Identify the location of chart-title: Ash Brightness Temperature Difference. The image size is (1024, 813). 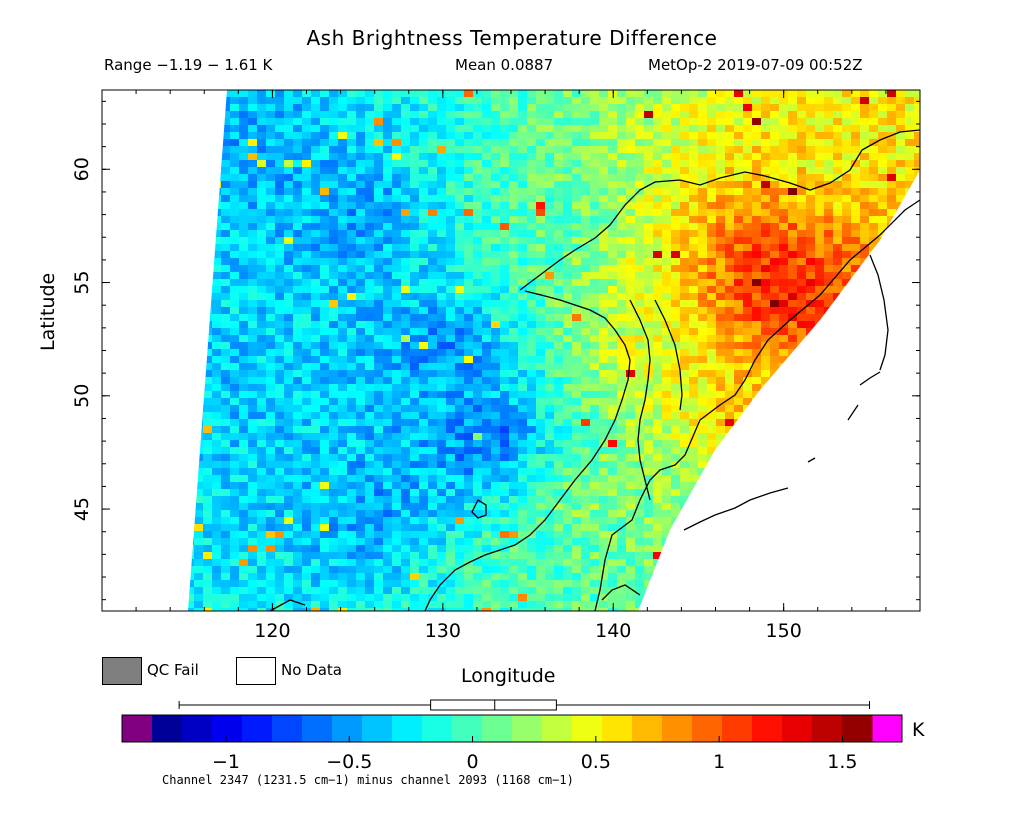
(512, 38).